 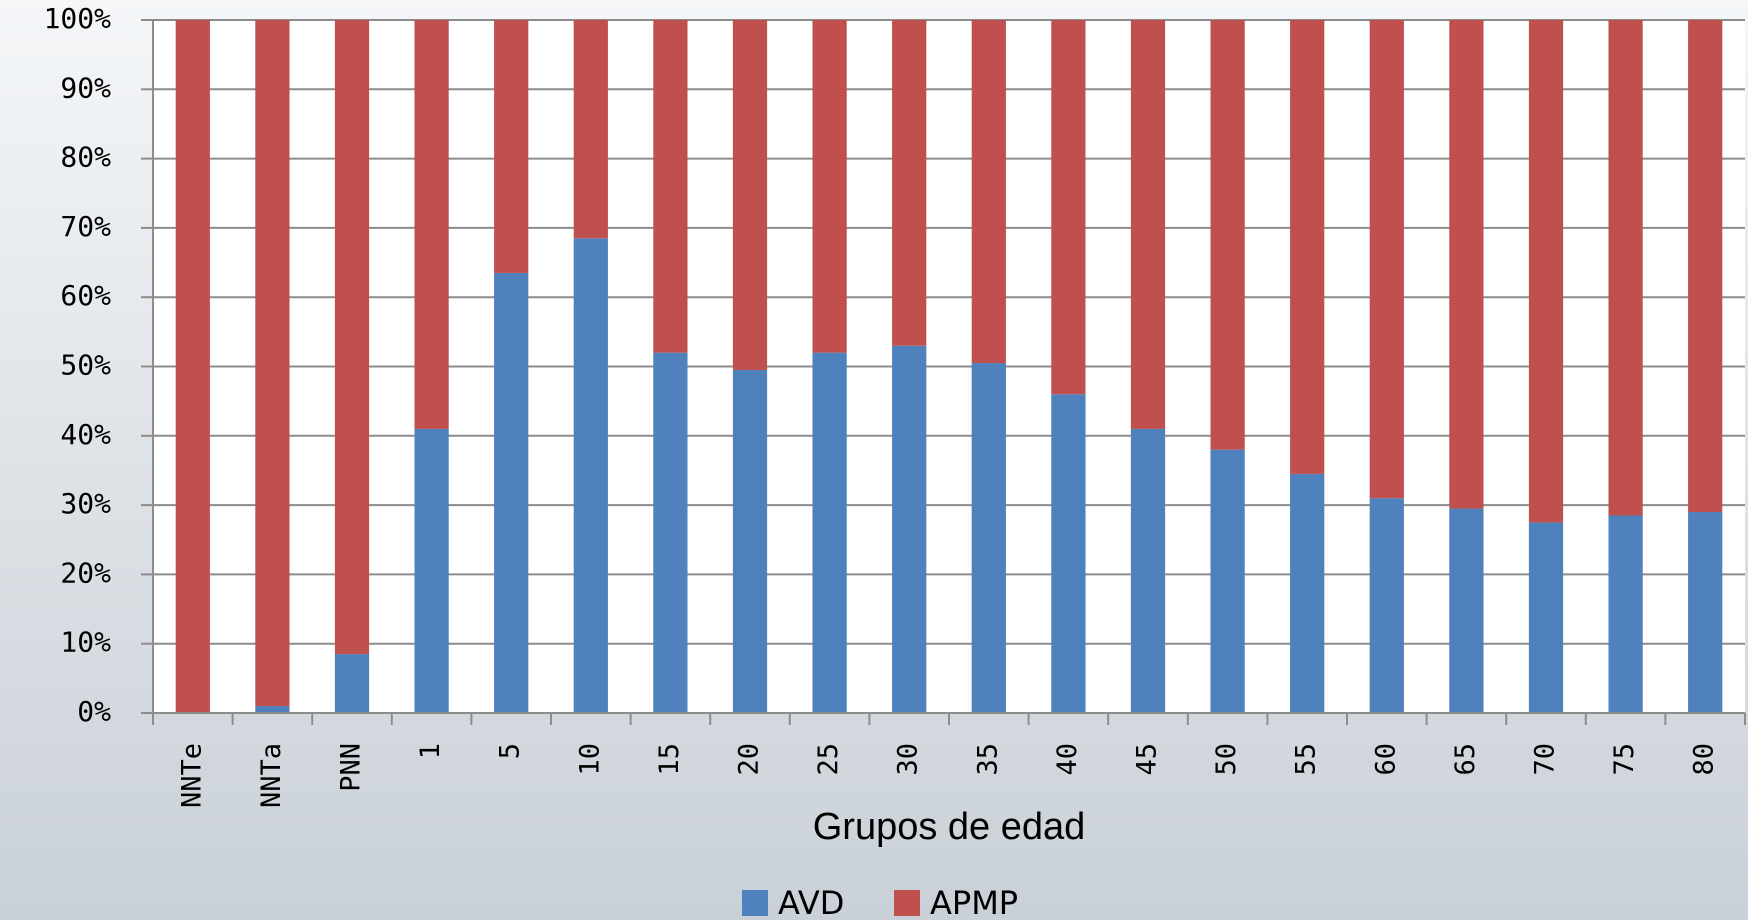 I want to click on x-tick-label: 30, so click(x=908, y=759).